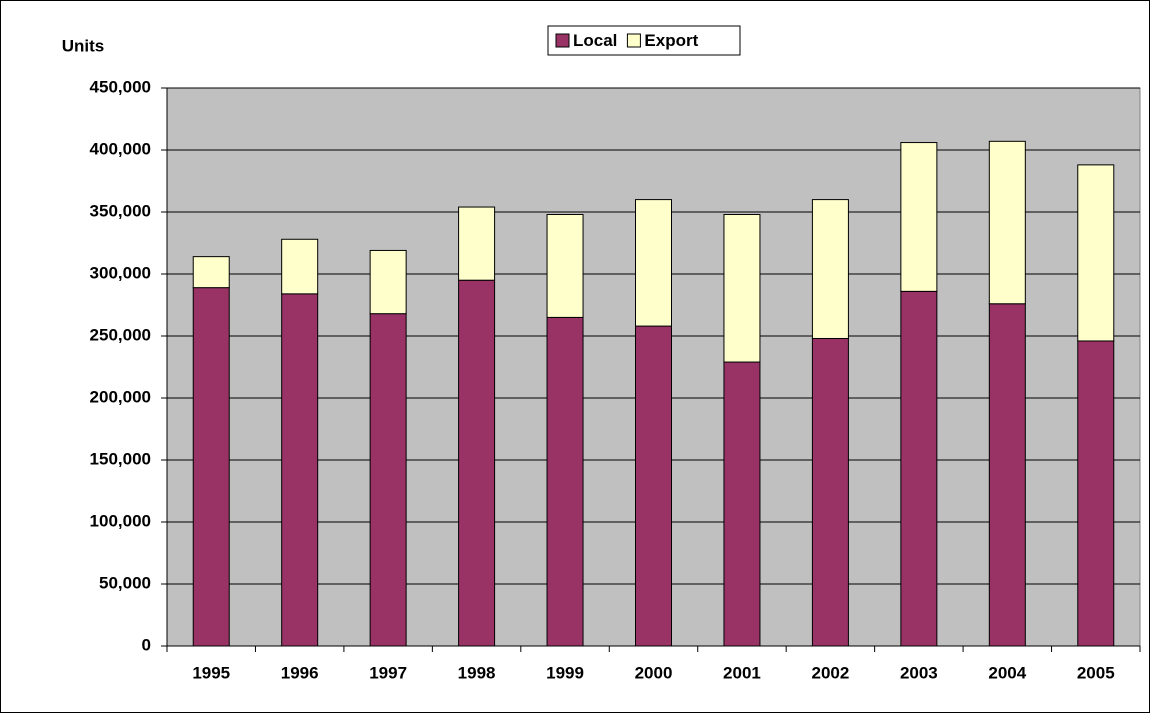 This screenshot has height=713, width=1150. I want to click on y-tick-label: 100,000, so click(120, 520).